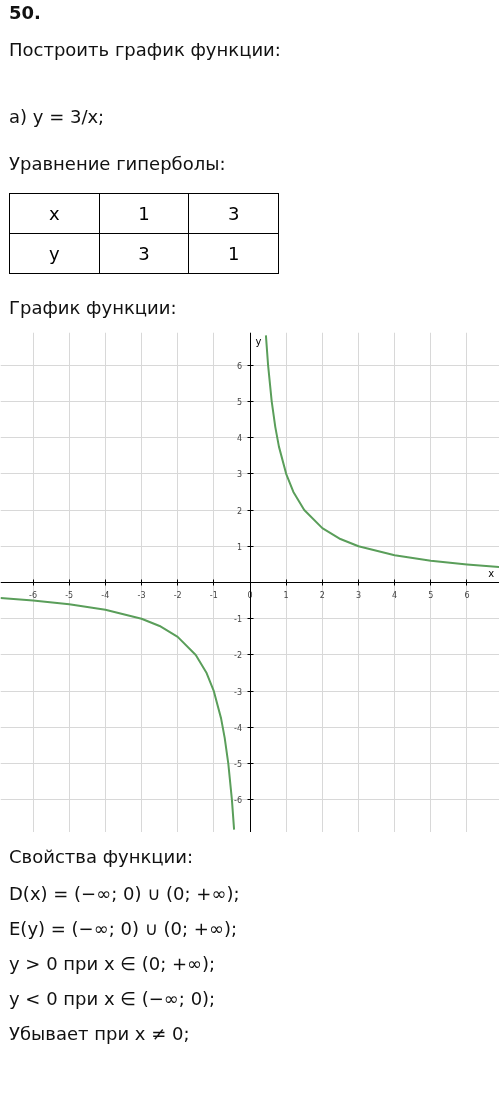 This screenshot has width=499, height=1093. I want to click on y-tick-label: 3, so click(239, 475).